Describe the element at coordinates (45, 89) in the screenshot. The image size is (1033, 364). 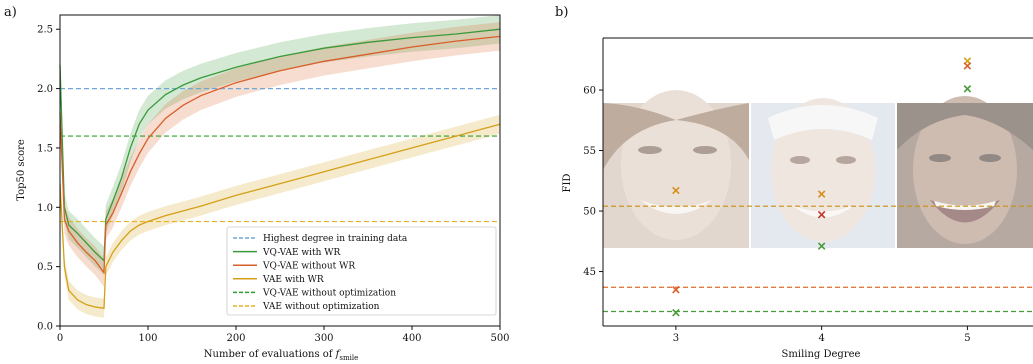
I see `a-y-tick-label-4: 2.0` at that location.